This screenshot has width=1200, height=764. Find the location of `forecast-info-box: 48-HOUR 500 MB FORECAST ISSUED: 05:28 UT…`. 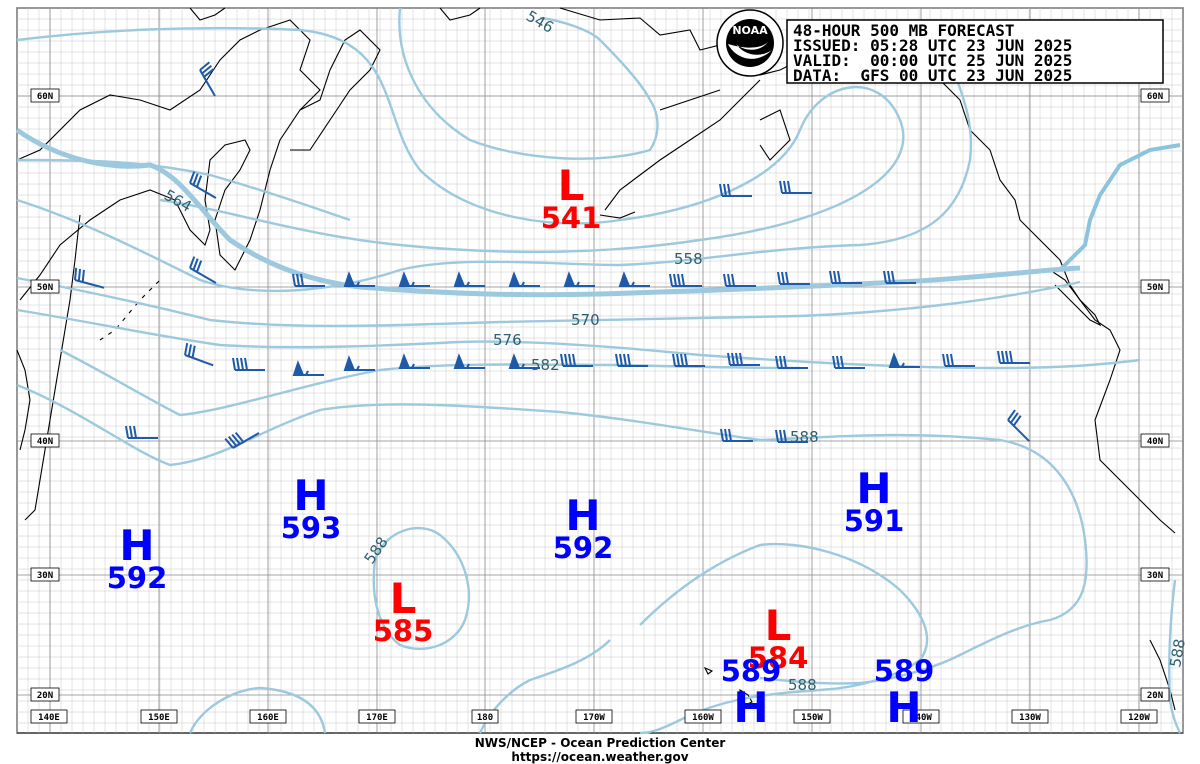

forecast-info-box: 48-HOUR 500 MB FORECAST ISSUED: 05:28 UT… is located at coordinates (975, 52).